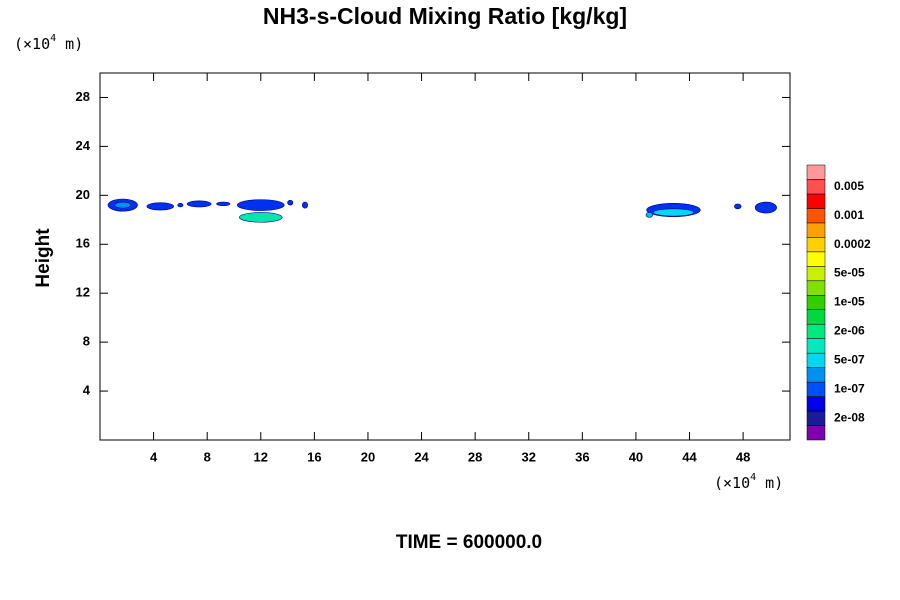  I want to click on y-tick-label: 16, so click(83, 243).